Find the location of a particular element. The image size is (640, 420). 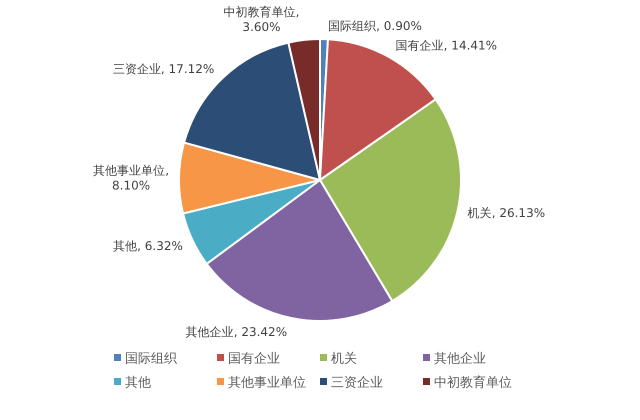

legend-label: 国际组织 is located at coordinates (151, 359).